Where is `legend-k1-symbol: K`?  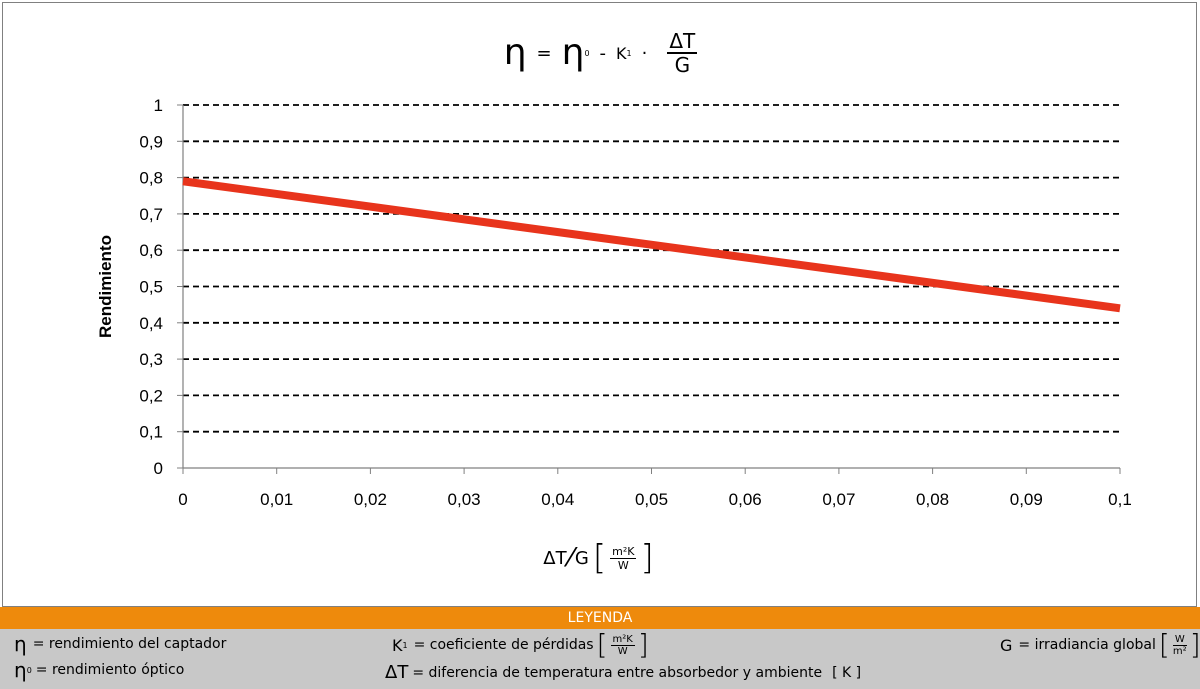 legend-k1-symbol: K is located at coordinates (397, 645).